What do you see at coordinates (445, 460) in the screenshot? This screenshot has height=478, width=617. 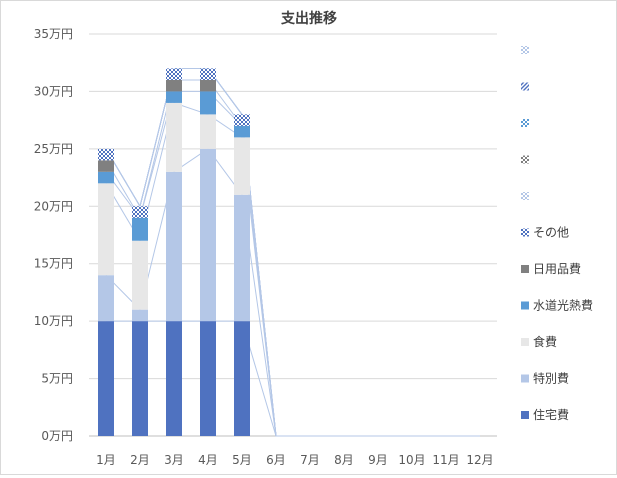 I see `x-tick-label: 11月` at bounding box center [445, 460].